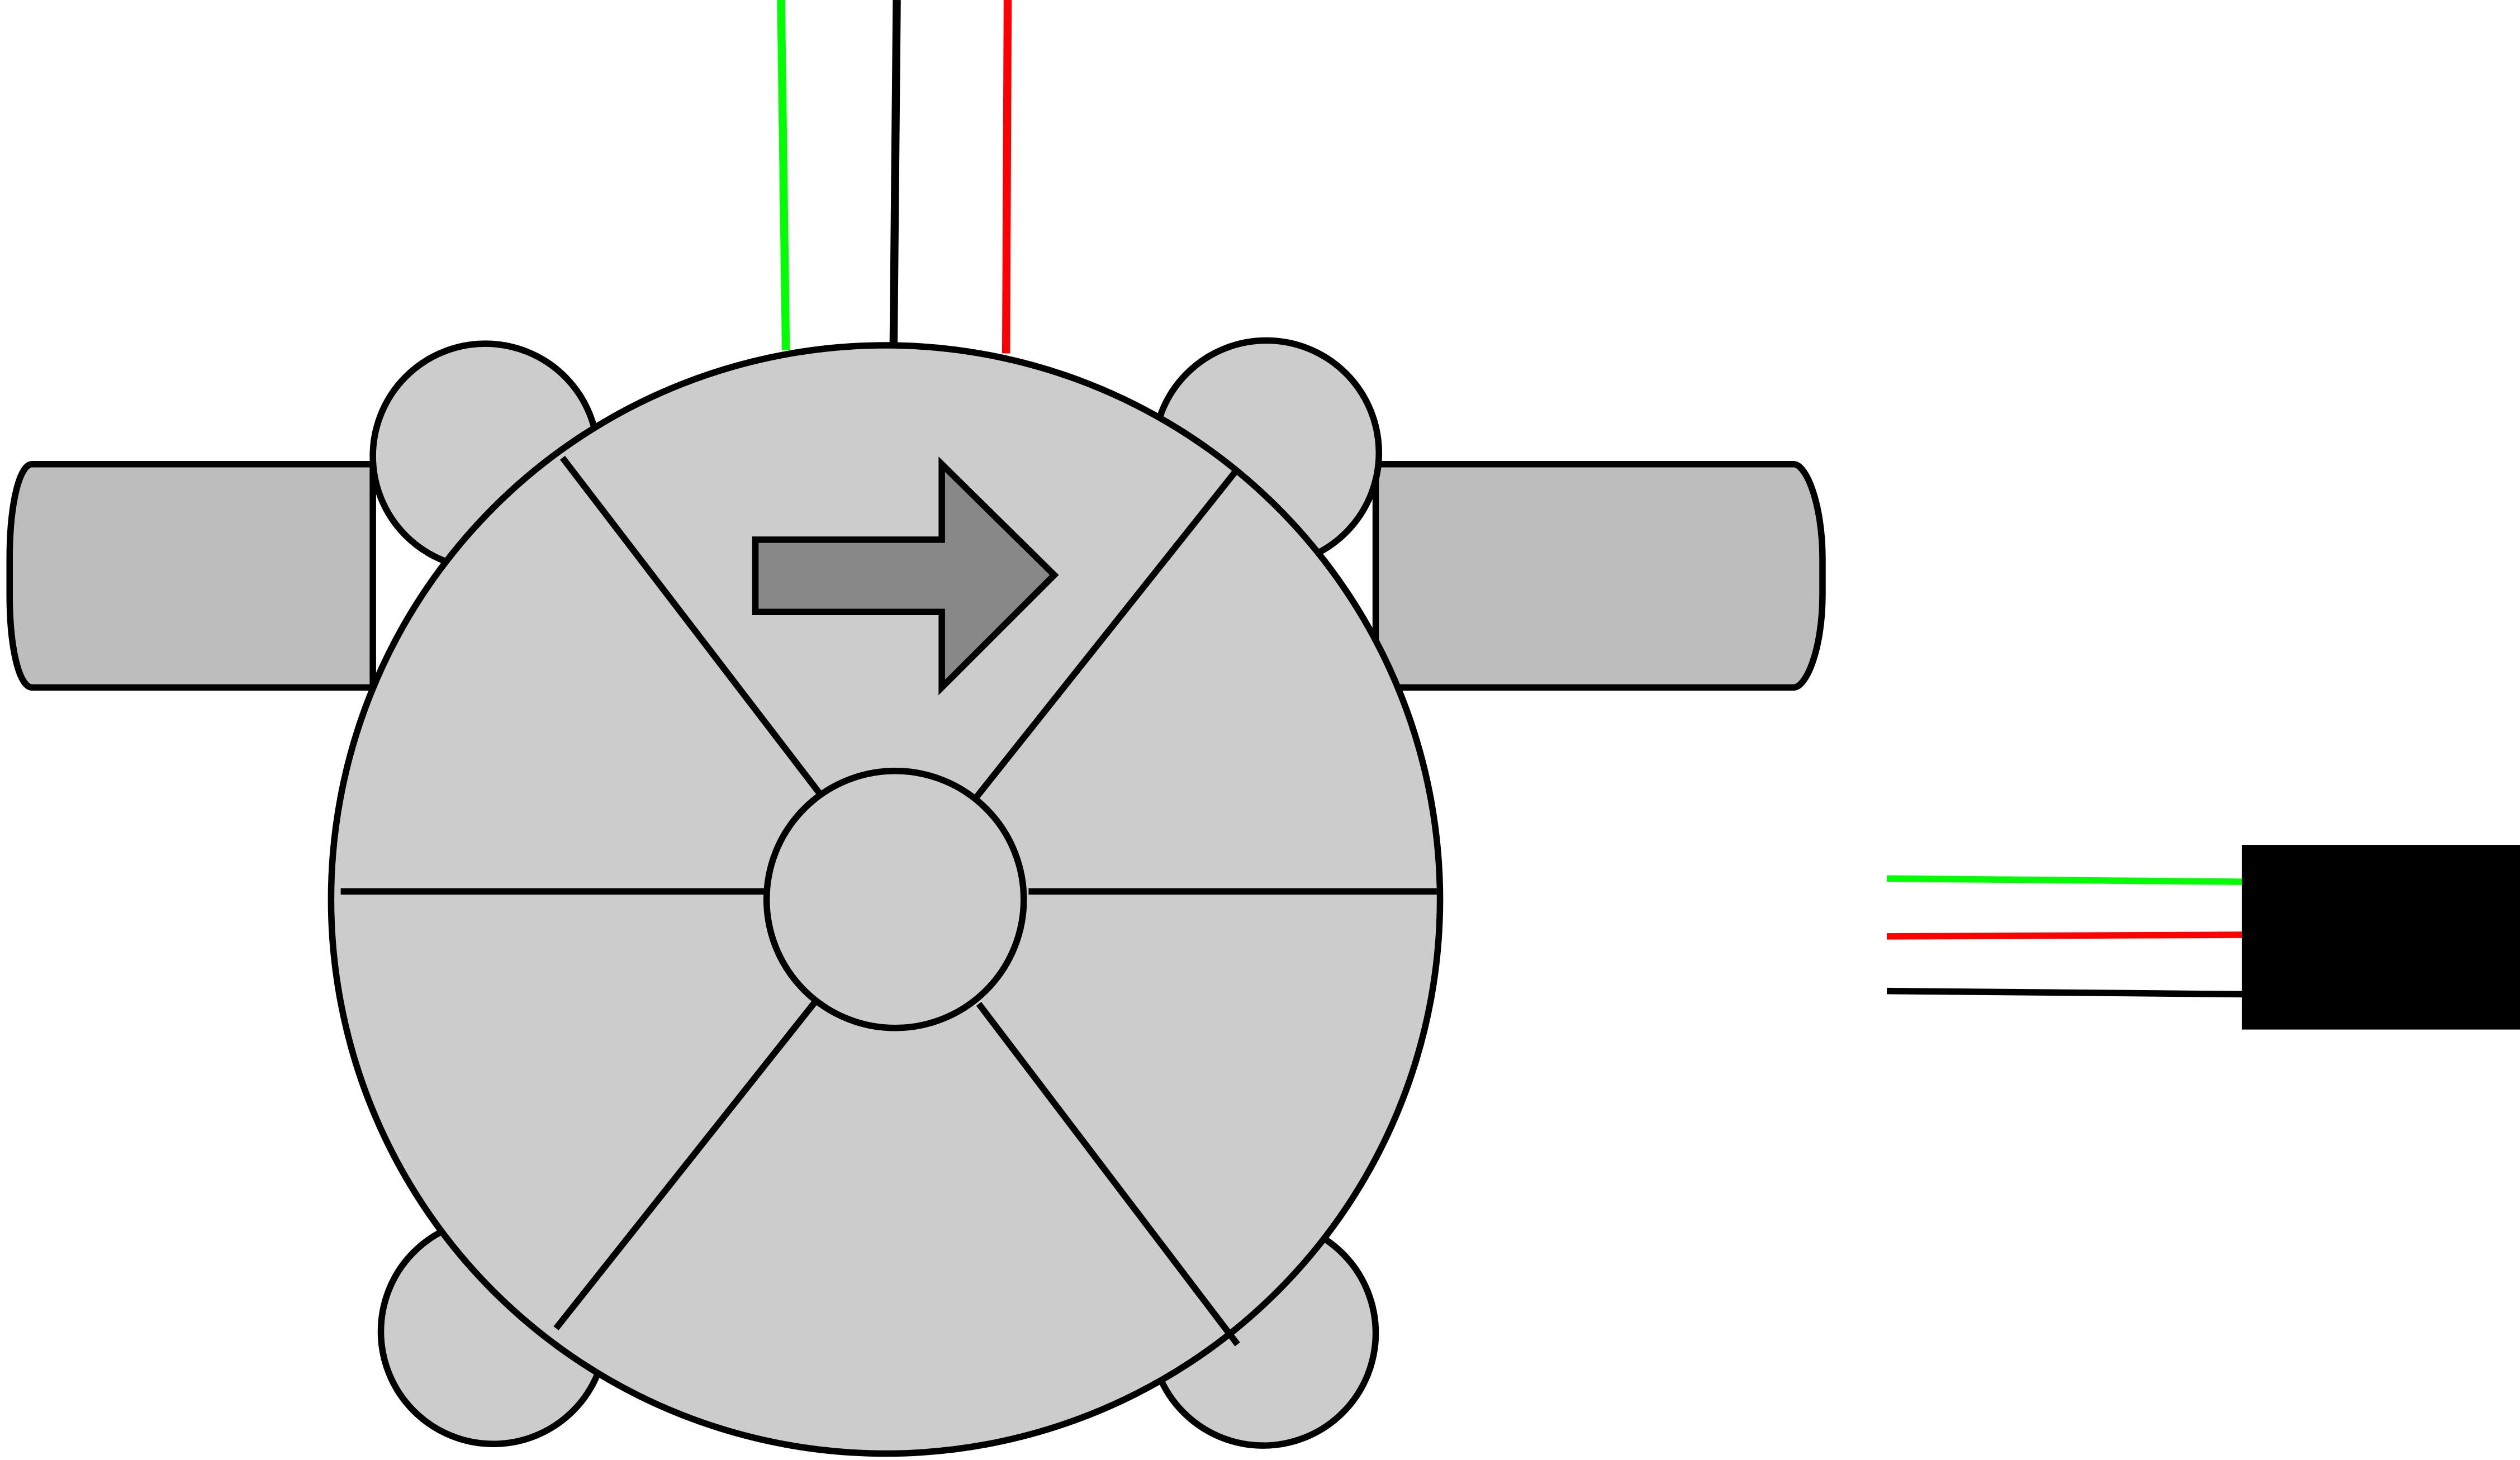  I want to click on rotor-blade-lower-left, so click(686, 1165).